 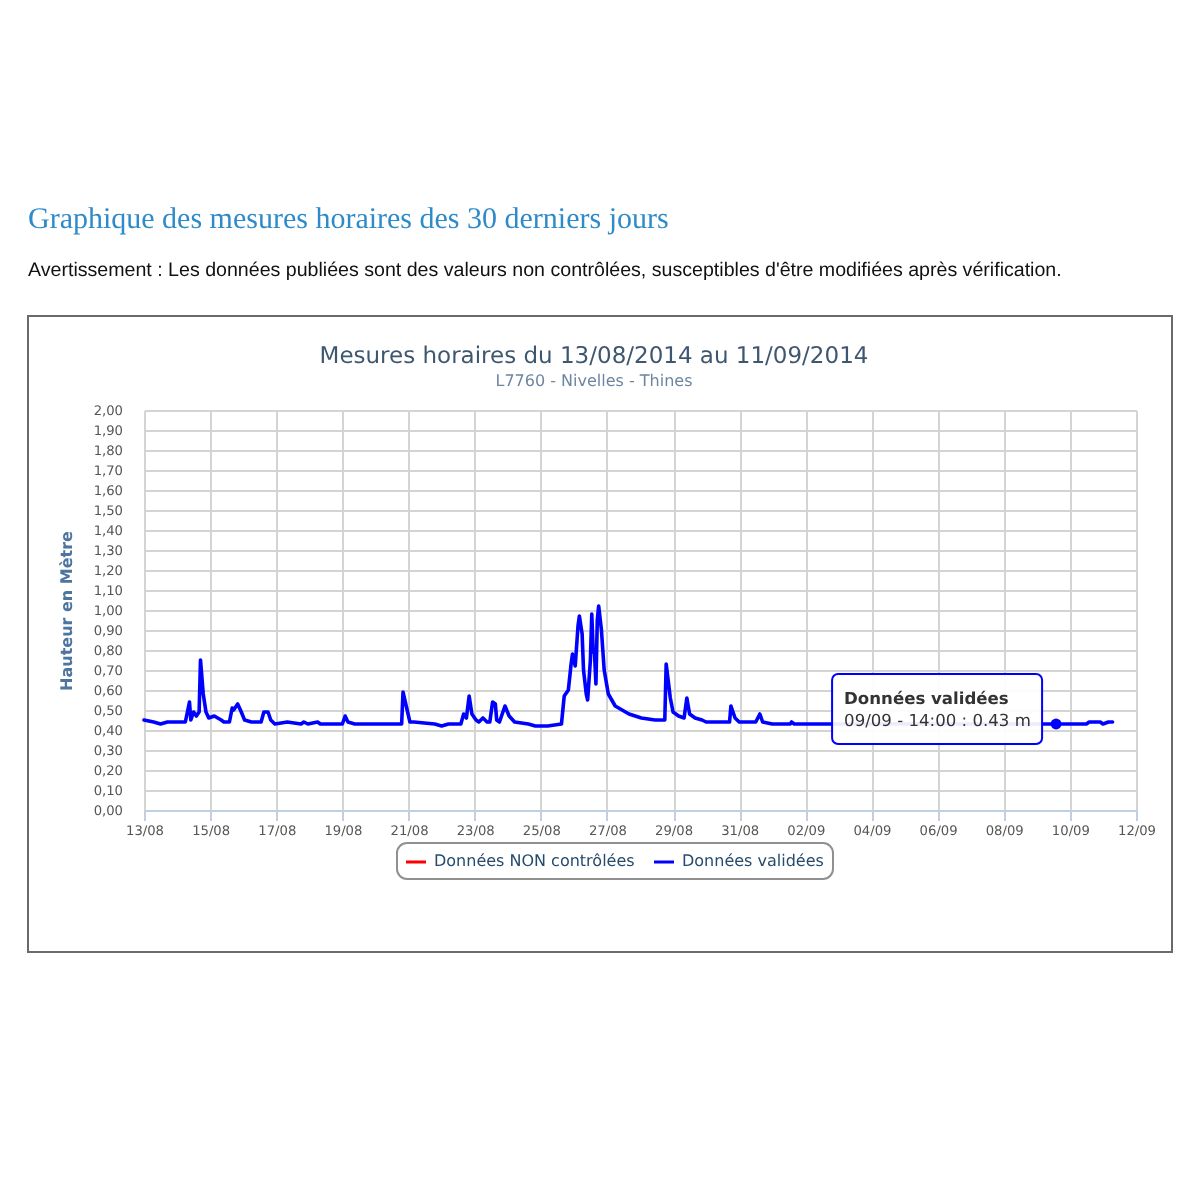 I want to click on legend-label: Données validées, so click(x=753, y=861).